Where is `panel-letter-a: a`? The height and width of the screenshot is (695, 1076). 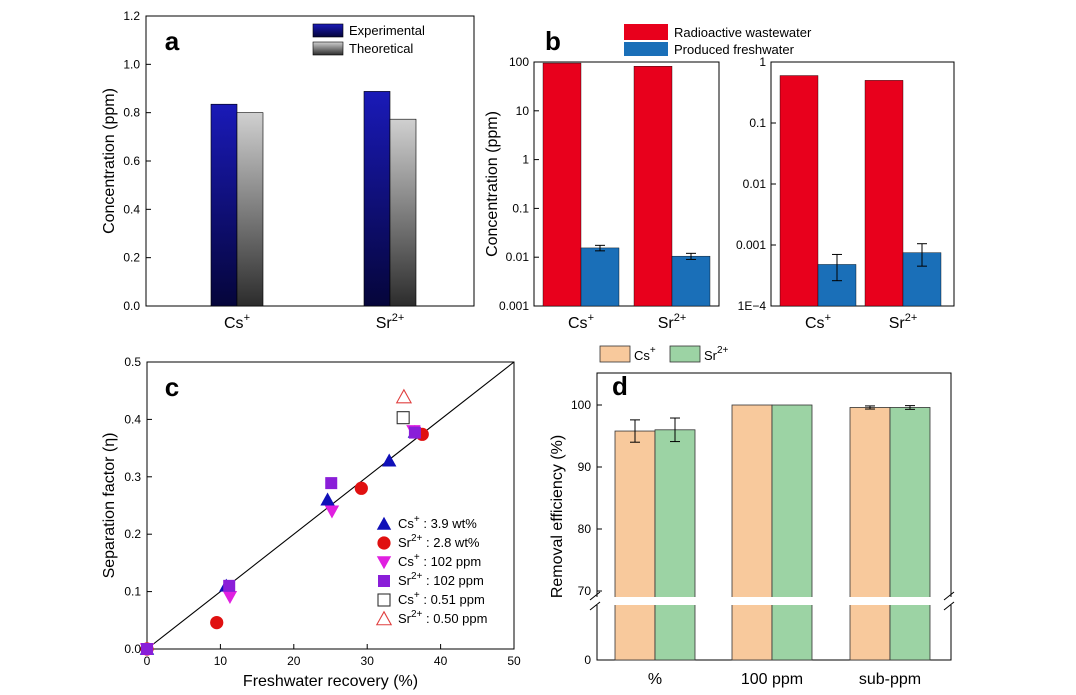
panel-letter-a: a is located at coordinates (172, 41).